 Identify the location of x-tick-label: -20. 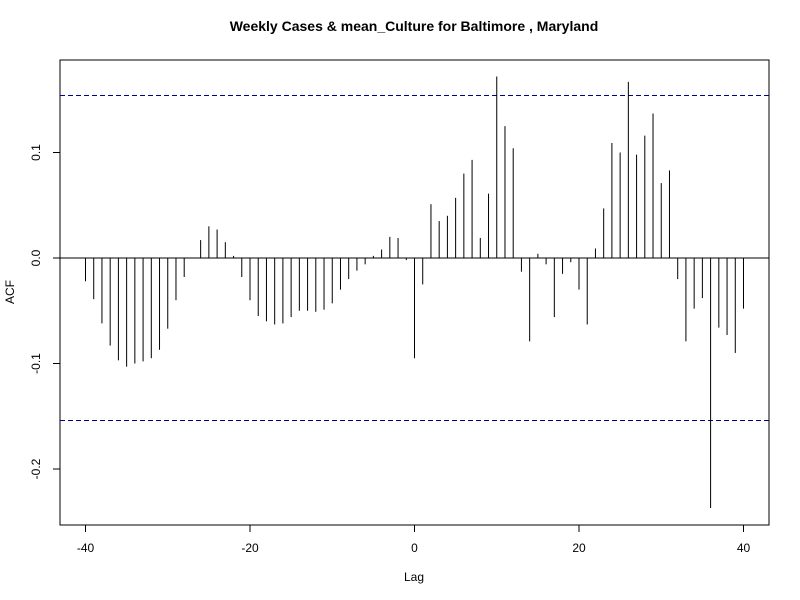
(250, 548).